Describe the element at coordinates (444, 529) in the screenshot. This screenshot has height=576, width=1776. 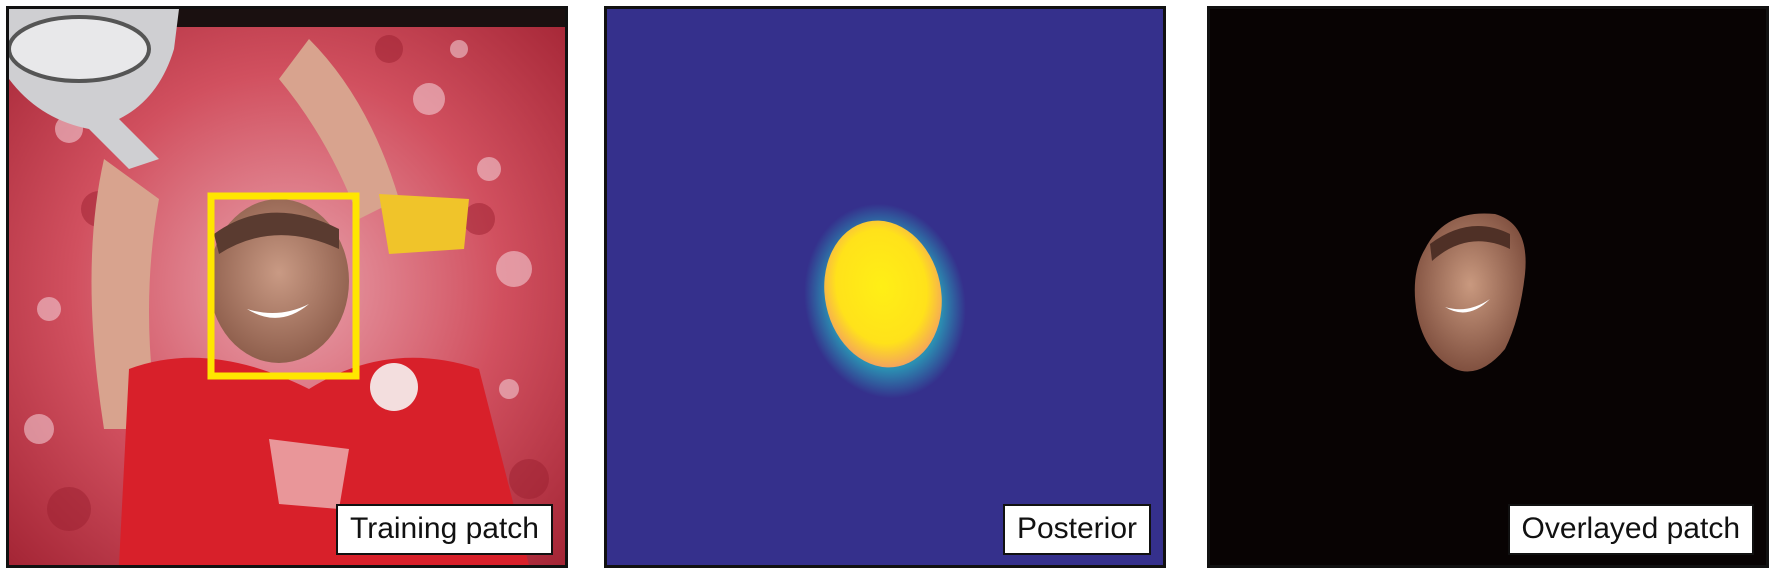
I see `training-patch-label: Training patch` at that location.